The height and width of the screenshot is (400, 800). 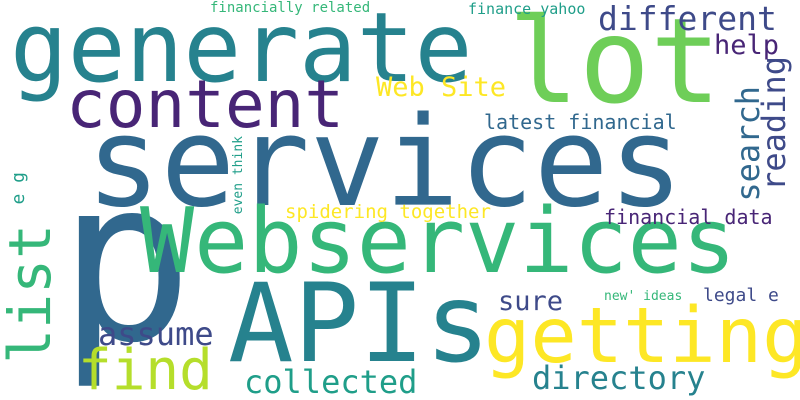 I want to click on word-e-g: e g, so click(x=18, y=188).